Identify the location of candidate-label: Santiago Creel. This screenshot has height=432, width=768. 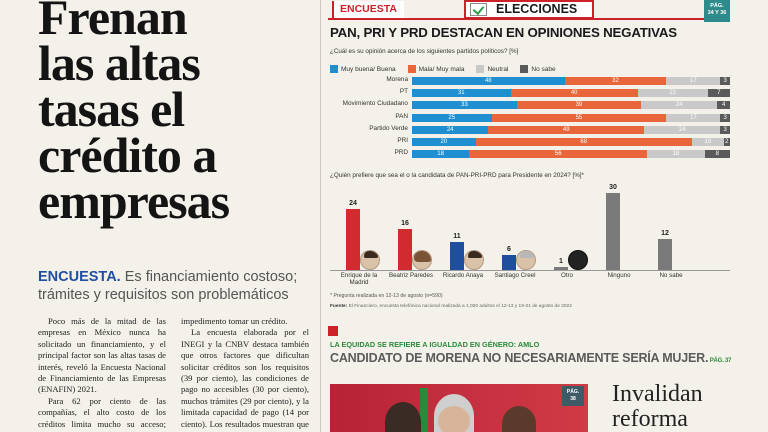
(515, 275).